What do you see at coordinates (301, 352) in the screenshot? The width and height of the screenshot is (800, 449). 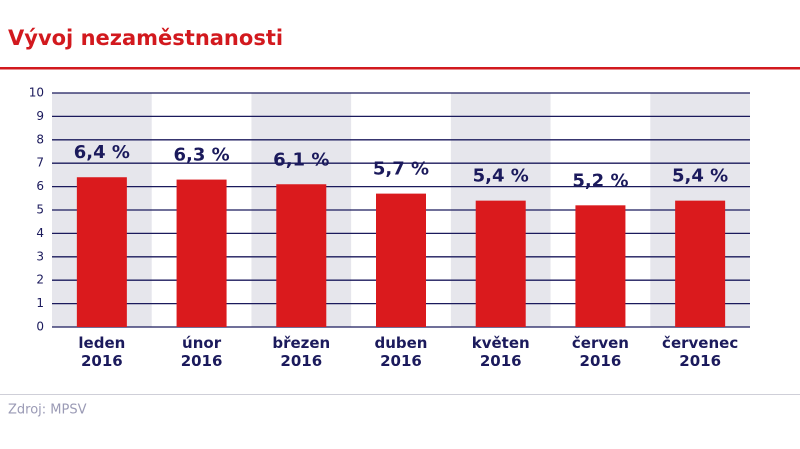 I see `x-tick-label: březen 2016` at bounding box center [301, 352].